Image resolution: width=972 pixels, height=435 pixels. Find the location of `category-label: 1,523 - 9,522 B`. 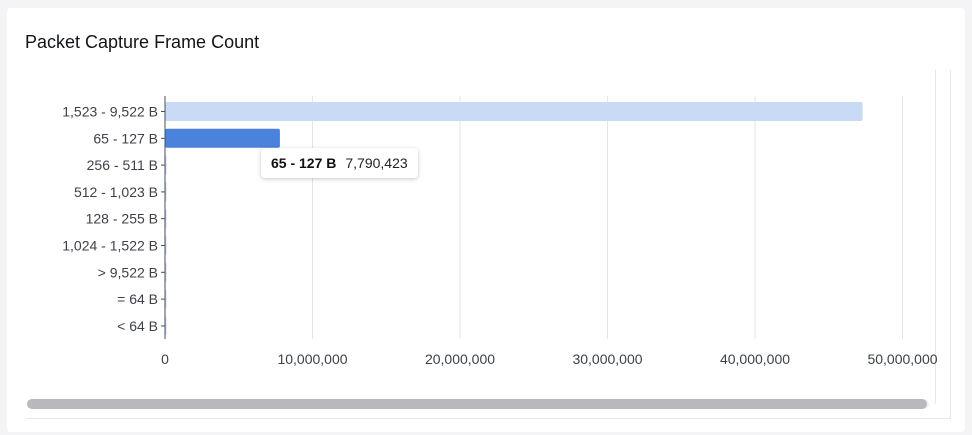

category-label: 1,523 - 9,522 B is located at coordinates (110, 112).